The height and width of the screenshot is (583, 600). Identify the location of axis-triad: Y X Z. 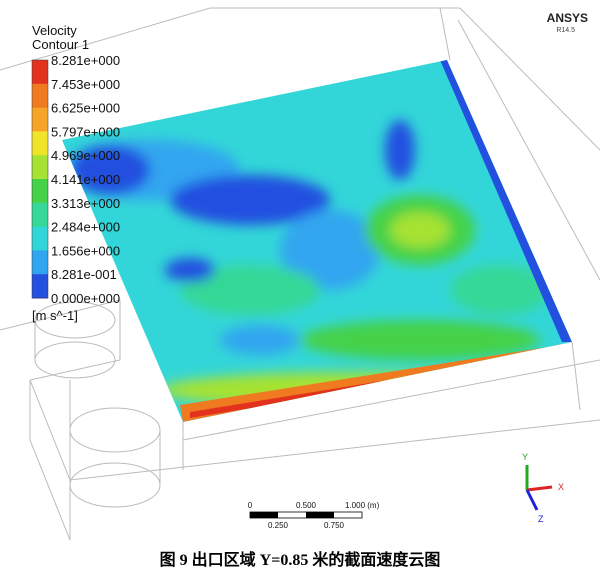
(543, 488).